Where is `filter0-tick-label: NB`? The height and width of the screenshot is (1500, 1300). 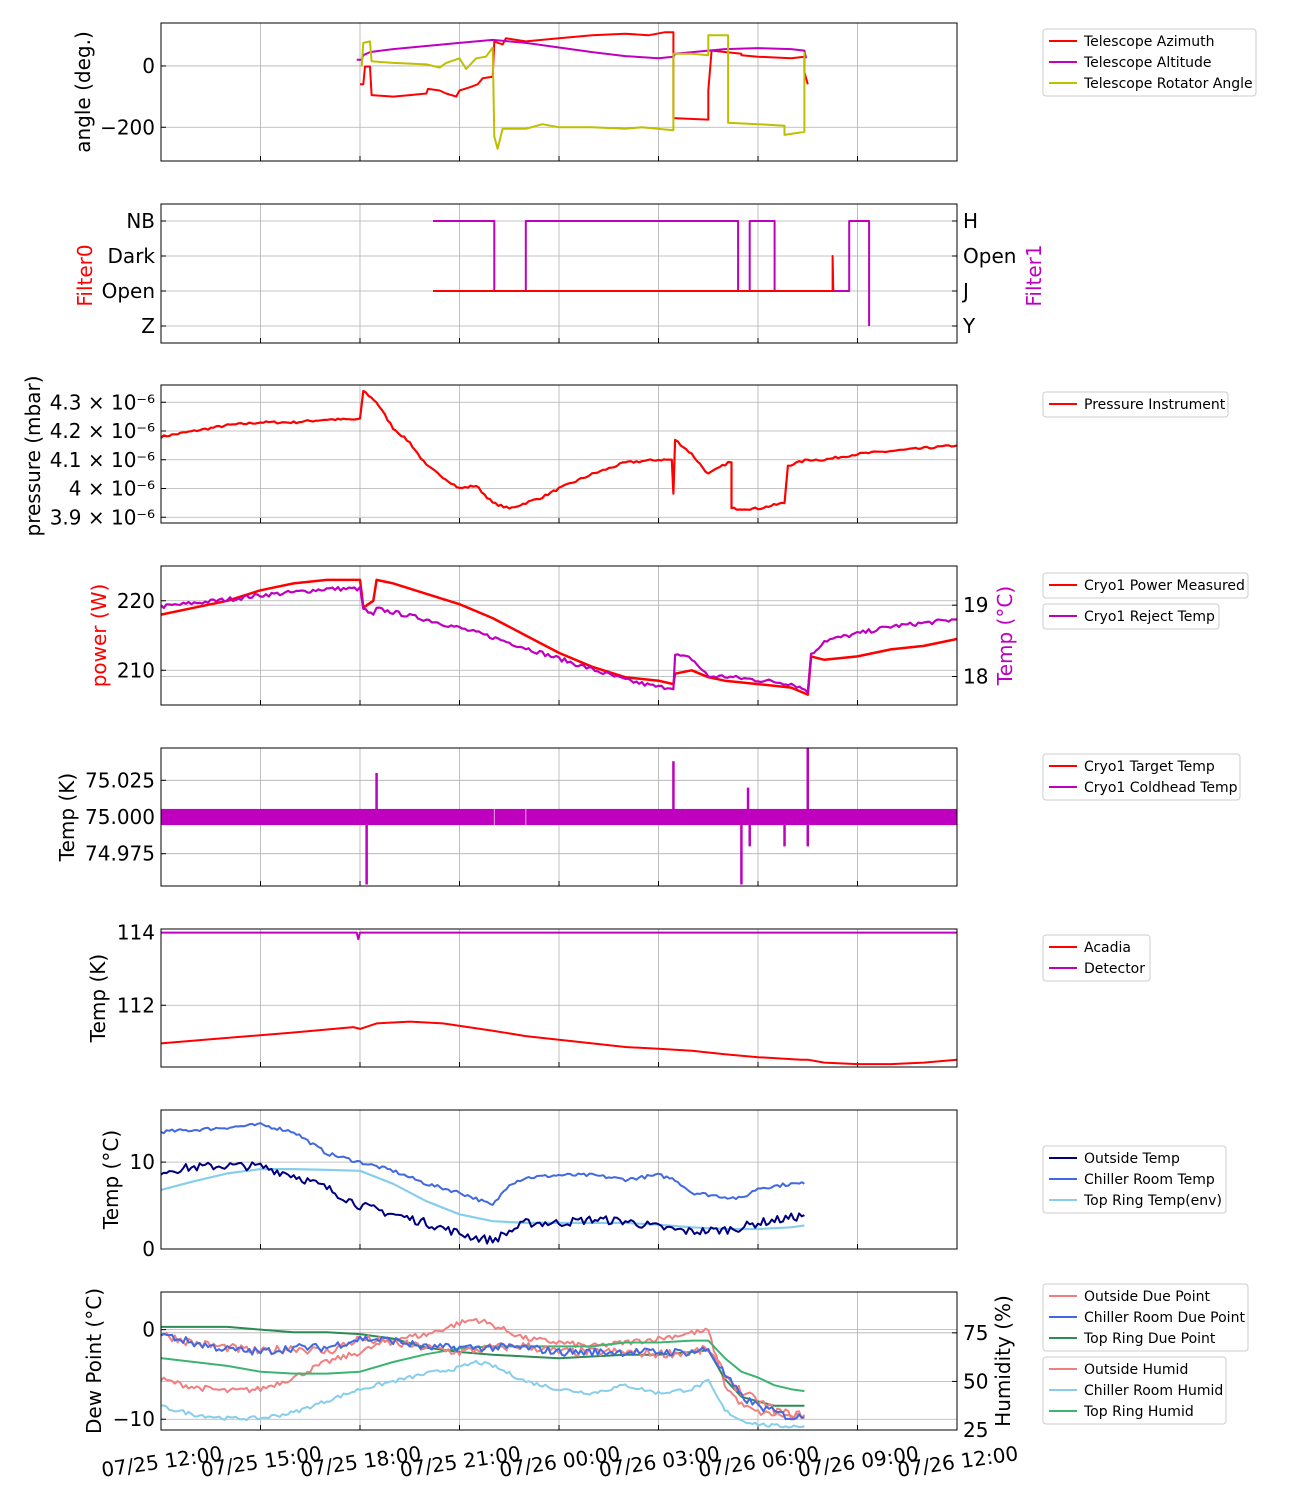
filter0-tick-label: NB is located at coordinates (140, 221).